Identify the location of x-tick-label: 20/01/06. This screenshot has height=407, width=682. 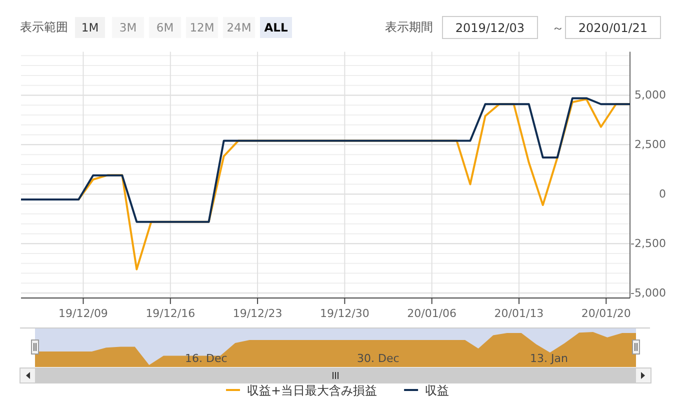
(432, 313).